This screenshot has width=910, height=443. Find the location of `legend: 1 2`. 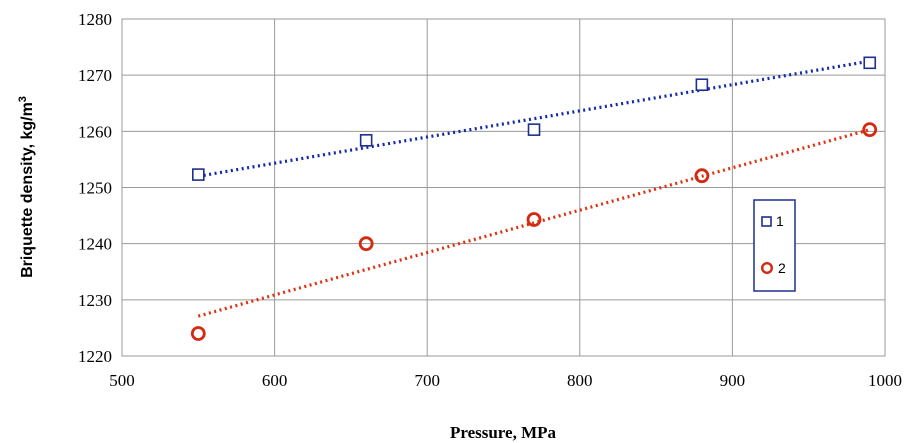

legend: 1 2 is located at coordinates (774, 245).